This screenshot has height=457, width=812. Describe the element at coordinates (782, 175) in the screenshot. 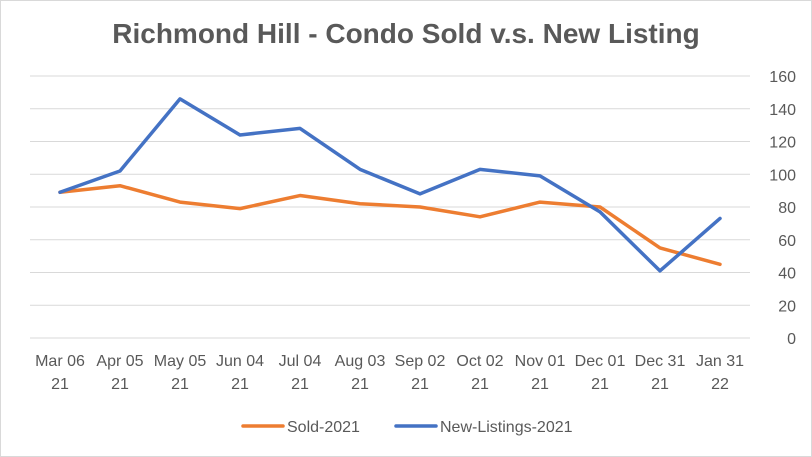

I see `y-tick-label: 100` at that location.